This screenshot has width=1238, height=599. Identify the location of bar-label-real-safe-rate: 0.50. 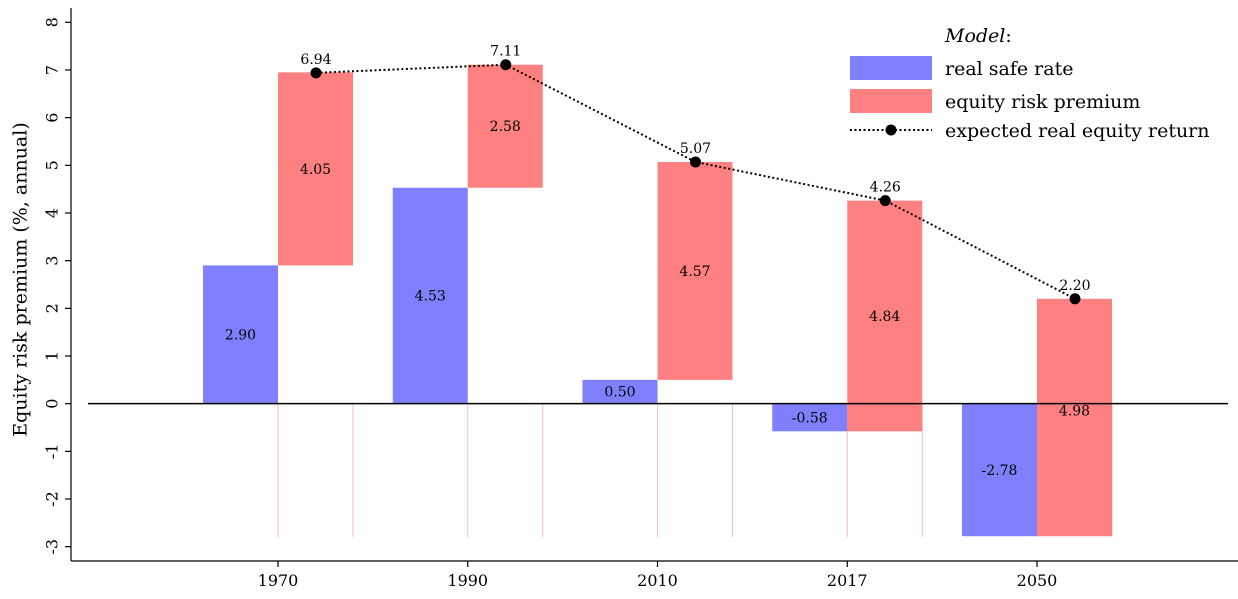
(619, 393).